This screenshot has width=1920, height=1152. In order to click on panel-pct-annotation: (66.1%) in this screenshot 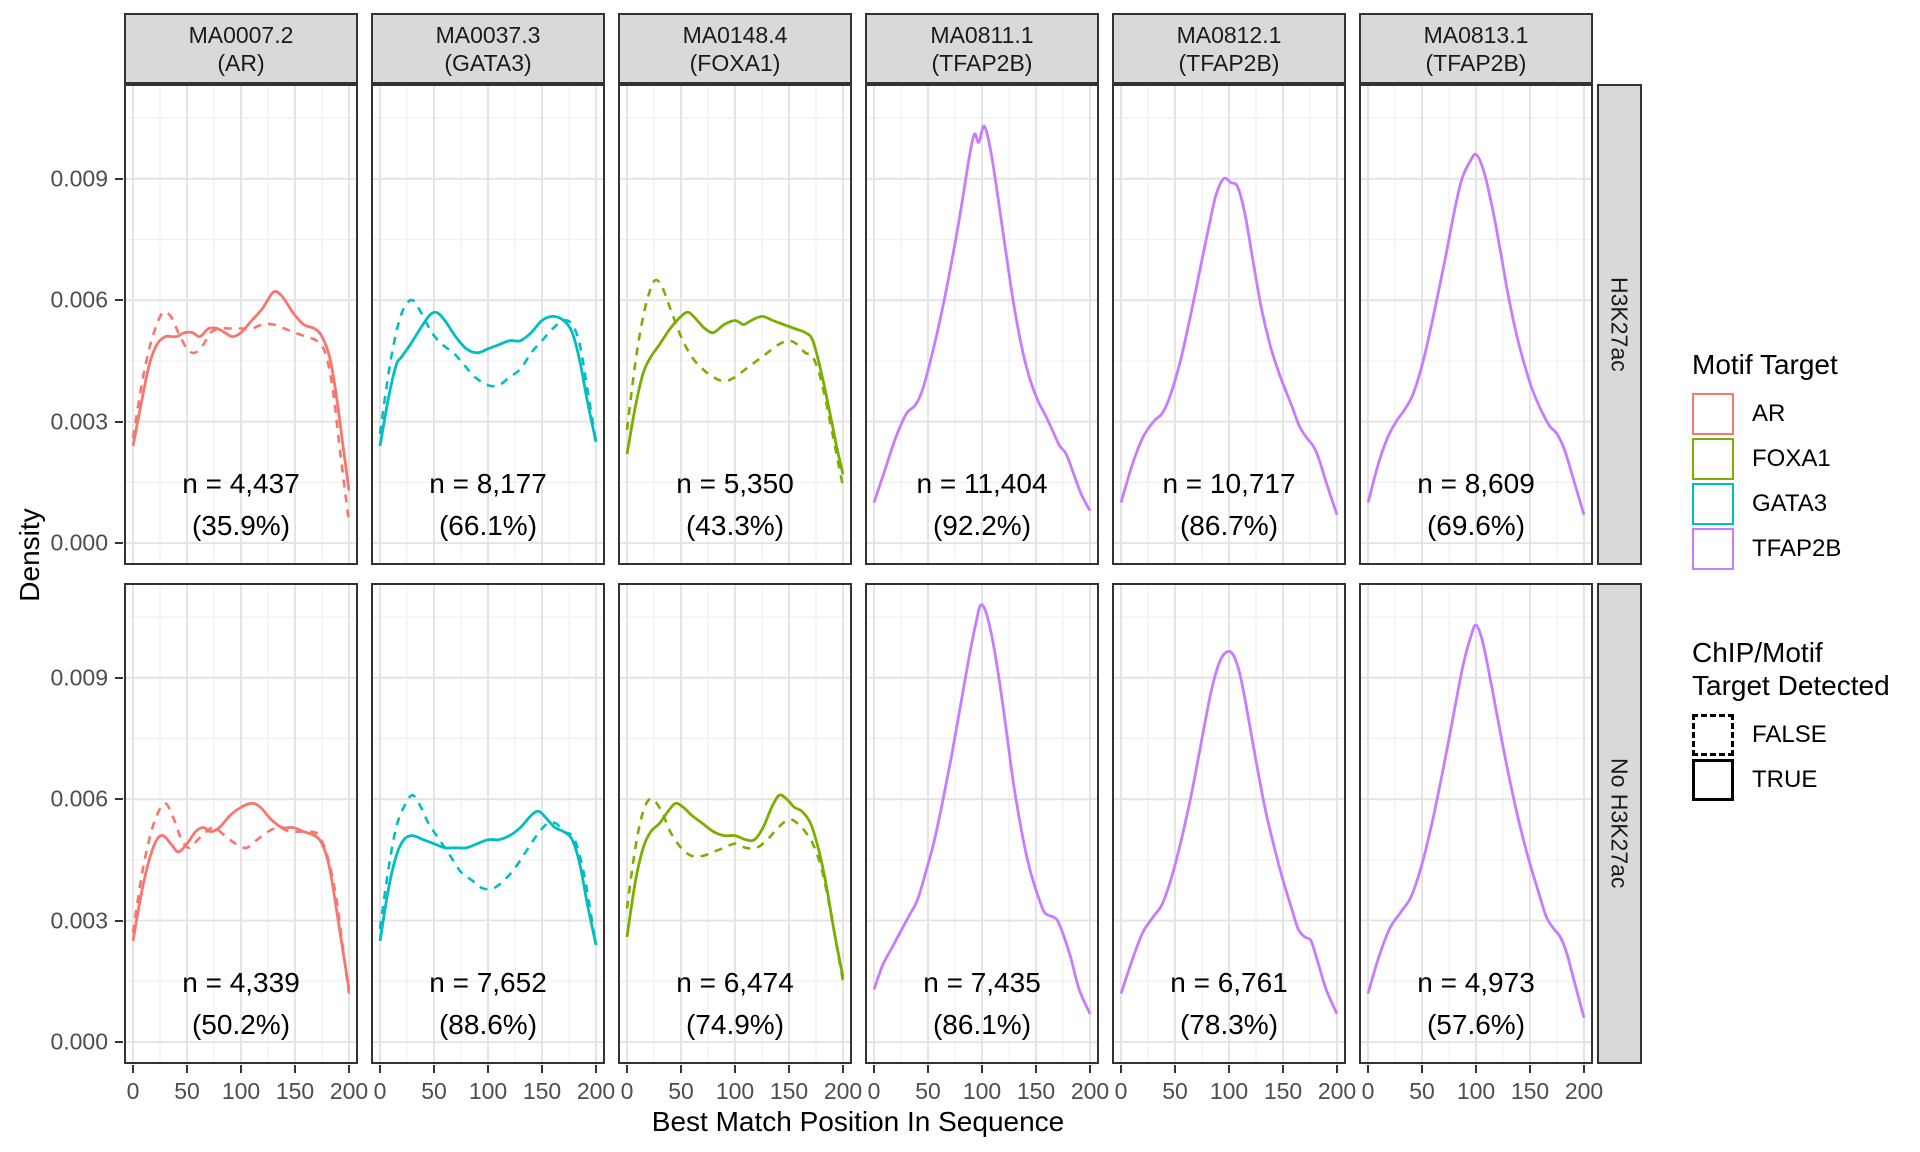, I will do `click(488, 526)`.